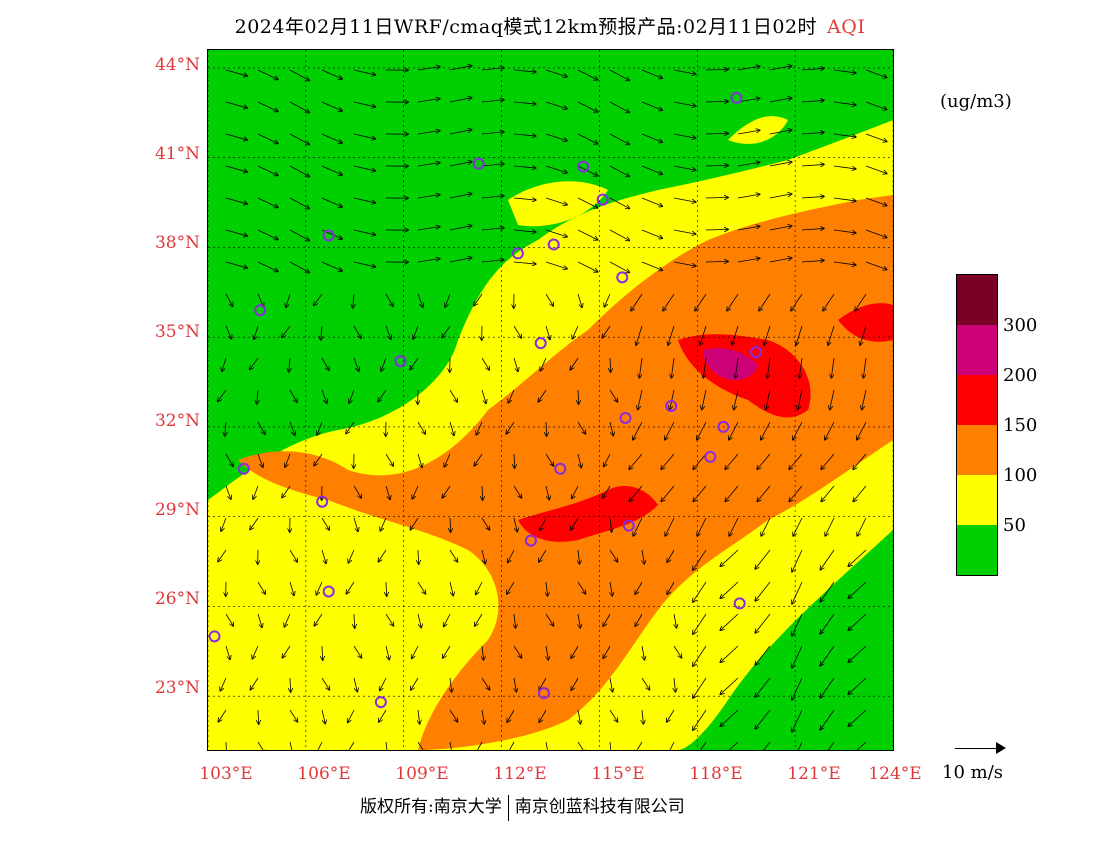  Describe the element at coordinates (895, 774) in the screenshot. I see `lon-label: 124°E` at that location.